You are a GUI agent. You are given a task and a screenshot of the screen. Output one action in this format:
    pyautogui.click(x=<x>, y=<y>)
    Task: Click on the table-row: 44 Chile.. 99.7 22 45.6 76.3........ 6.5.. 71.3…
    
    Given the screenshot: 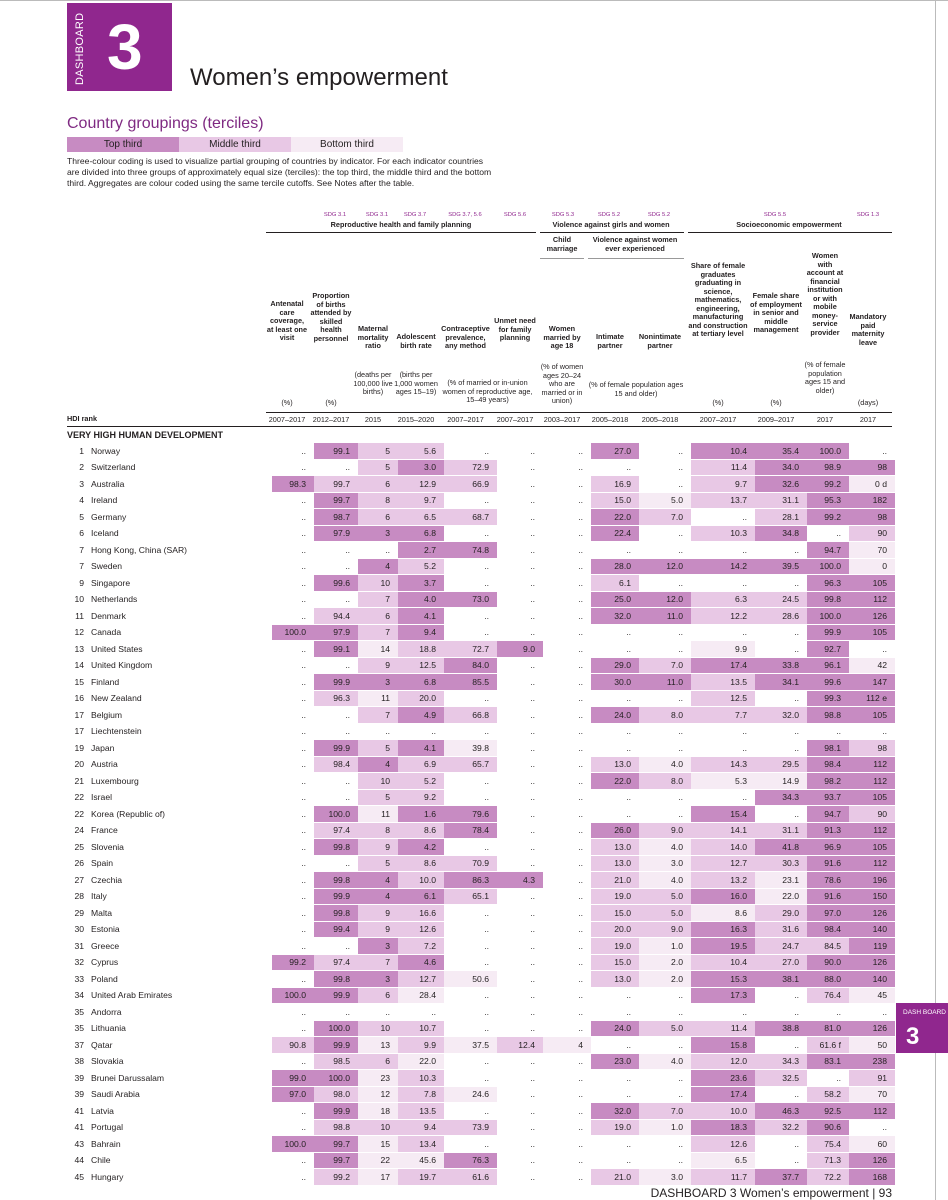 What is the action you would take?
    pyautogui.click(x=481, y=1160)
    